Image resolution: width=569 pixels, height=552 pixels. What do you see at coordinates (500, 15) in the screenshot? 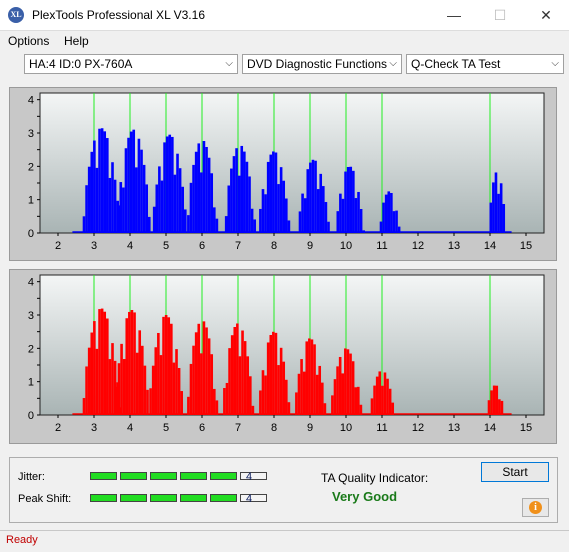
I see `maximize-button: ☐` at bounding box center [500, 15].